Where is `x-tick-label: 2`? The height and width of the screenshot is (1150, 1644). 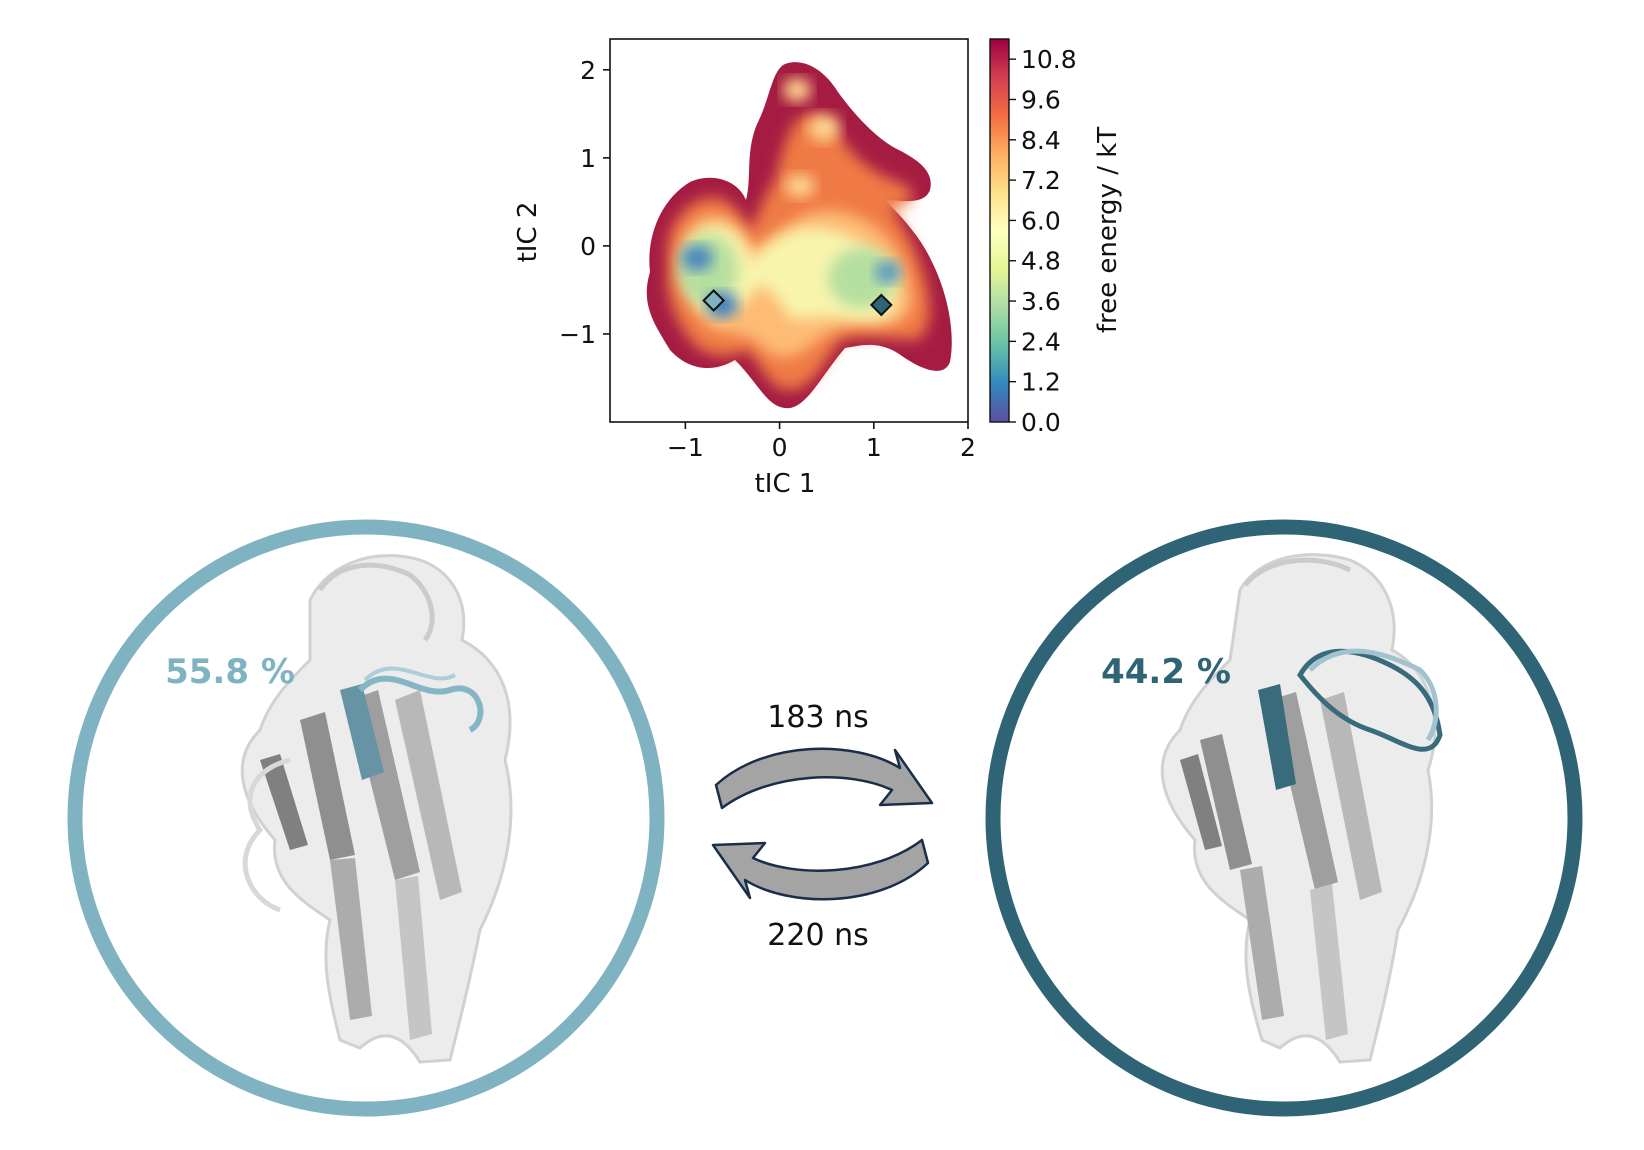
x-tick-label: 2 is located at coordinates (968, 447).